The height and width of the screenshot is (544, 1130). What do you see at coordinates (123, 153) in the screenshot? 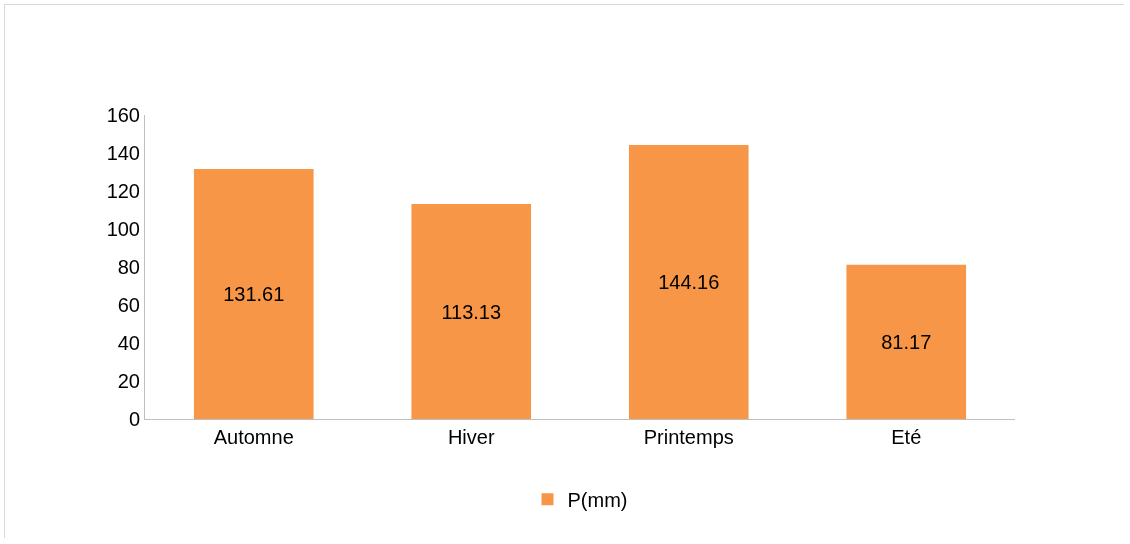
I see `y-tick-label: 140` at bounding box center [123, 153].